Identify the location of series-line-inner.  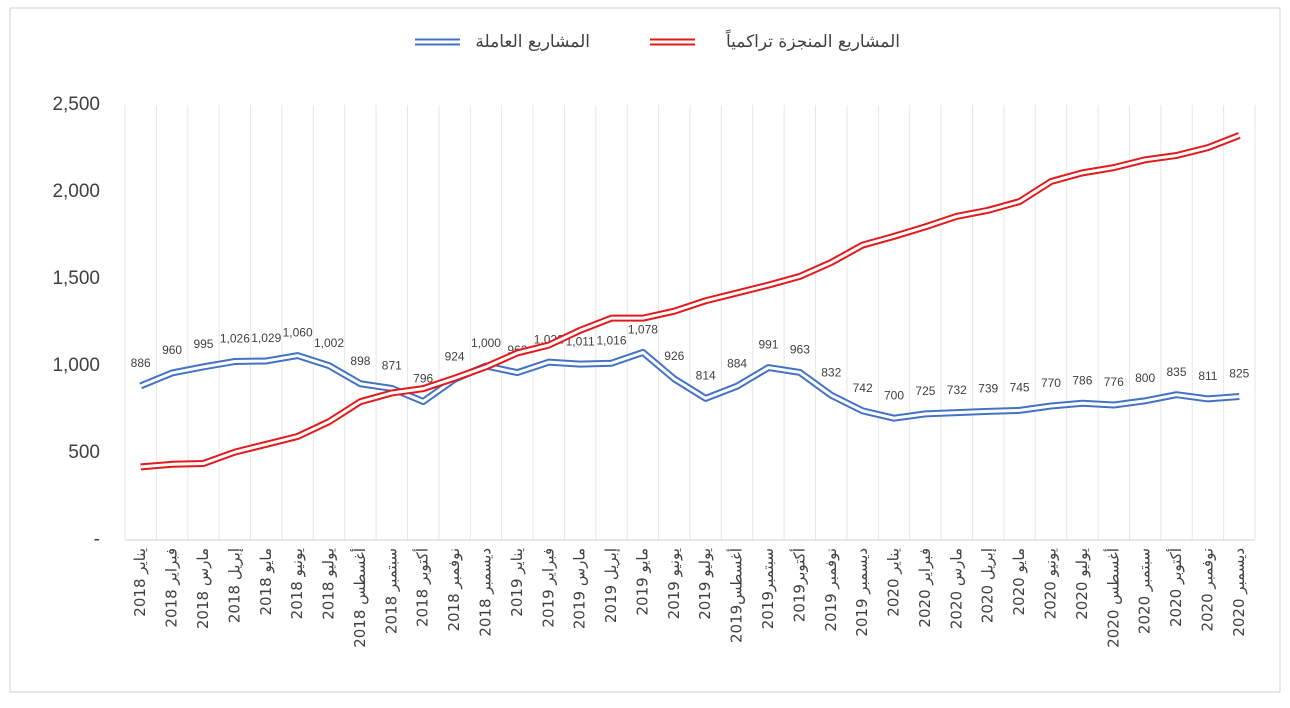
(690, 385).